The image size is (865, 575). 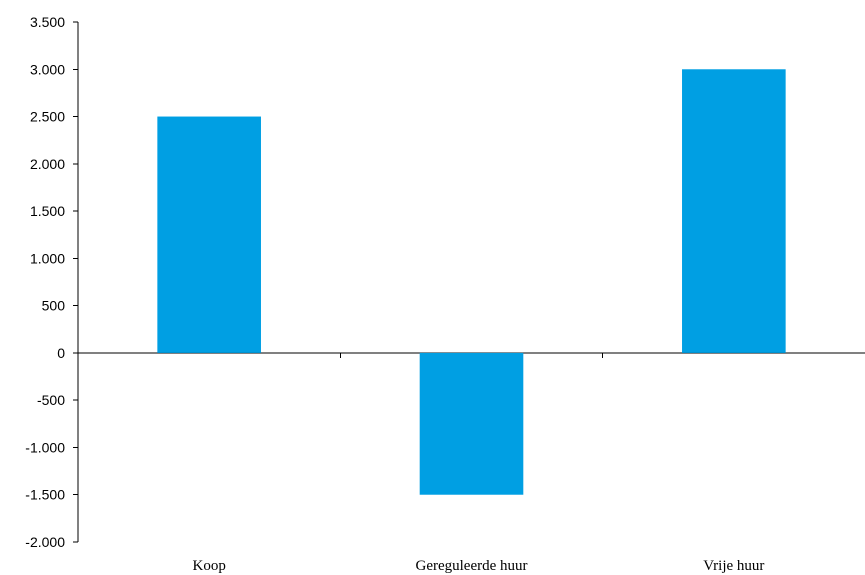 I want to click on y-tick-label: -1.000, so click(x=45, y=447).